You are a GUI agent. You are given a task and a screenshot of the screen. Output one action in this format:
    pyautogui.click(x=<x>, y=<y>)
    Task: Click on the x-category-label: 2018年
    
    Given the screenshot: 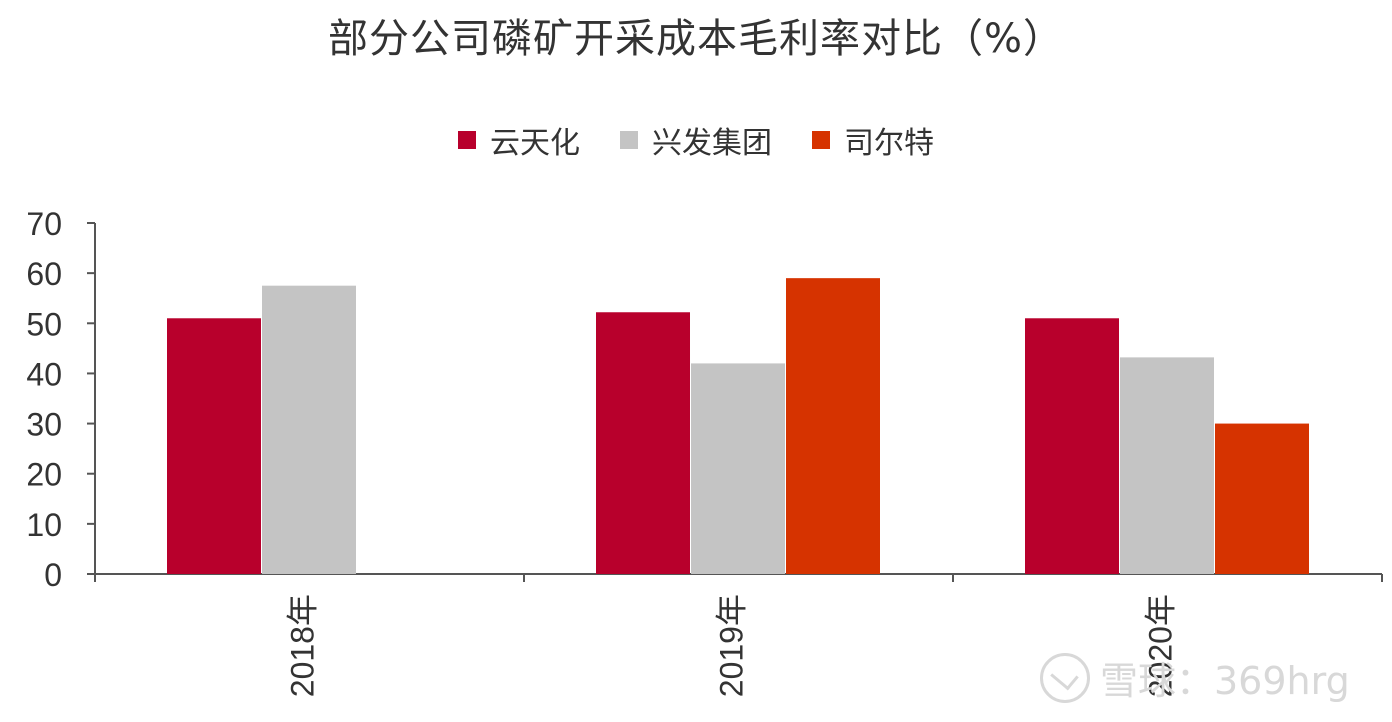 What is the action you would take?
    pyautogui.click(x=303, y=645)
    